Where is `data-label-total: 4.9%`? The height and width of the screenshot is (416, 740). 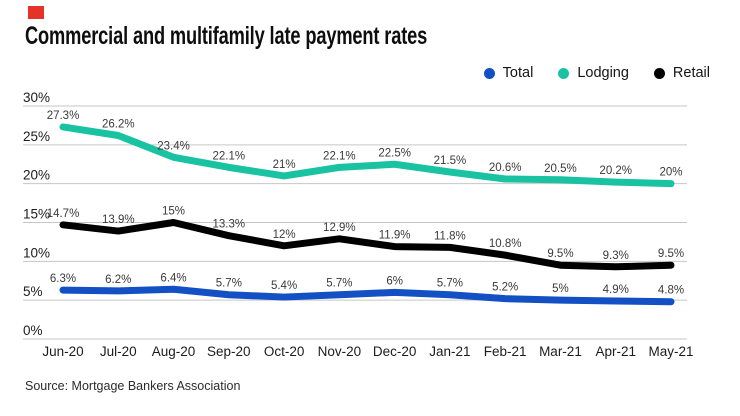
data-label-total: 4.9% is located at coordinates (616, 290).